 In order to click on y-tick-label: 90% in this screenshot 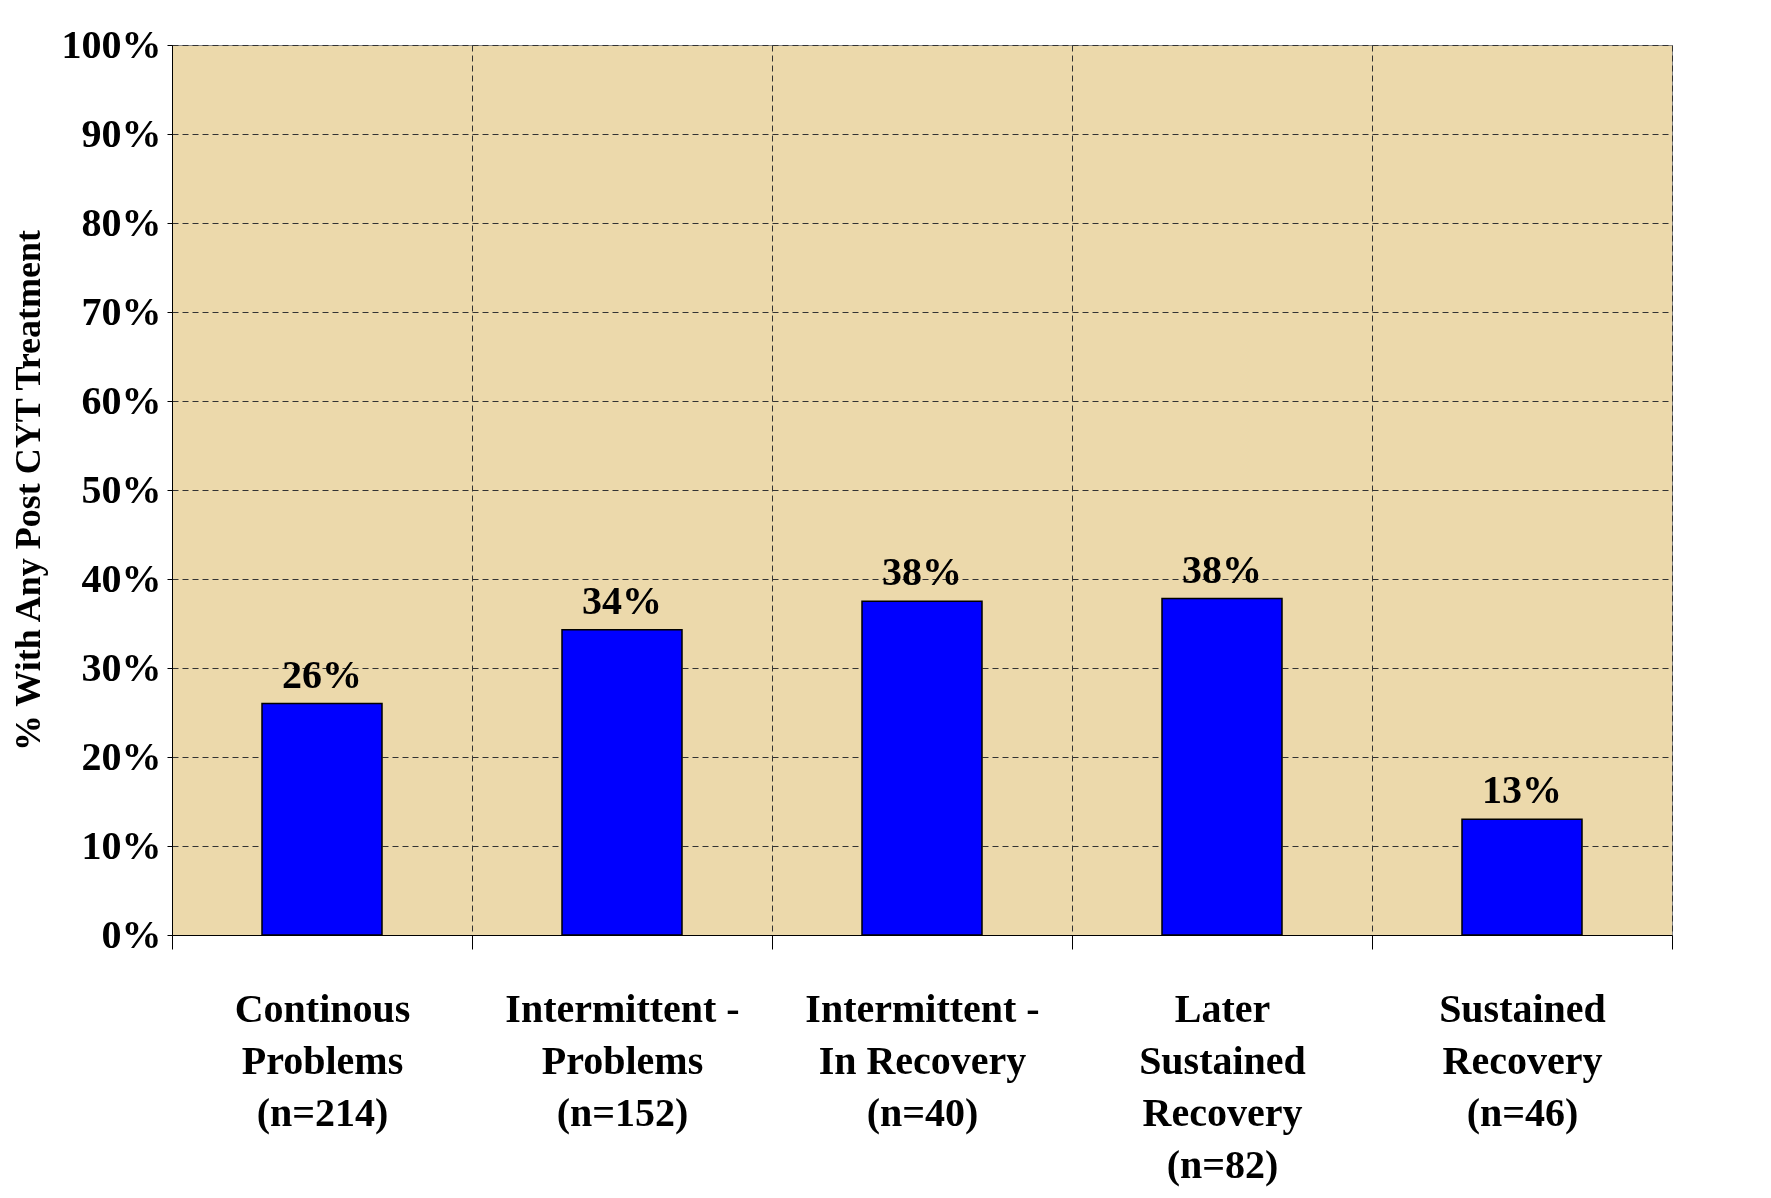, I will do `click(121, 133)`.